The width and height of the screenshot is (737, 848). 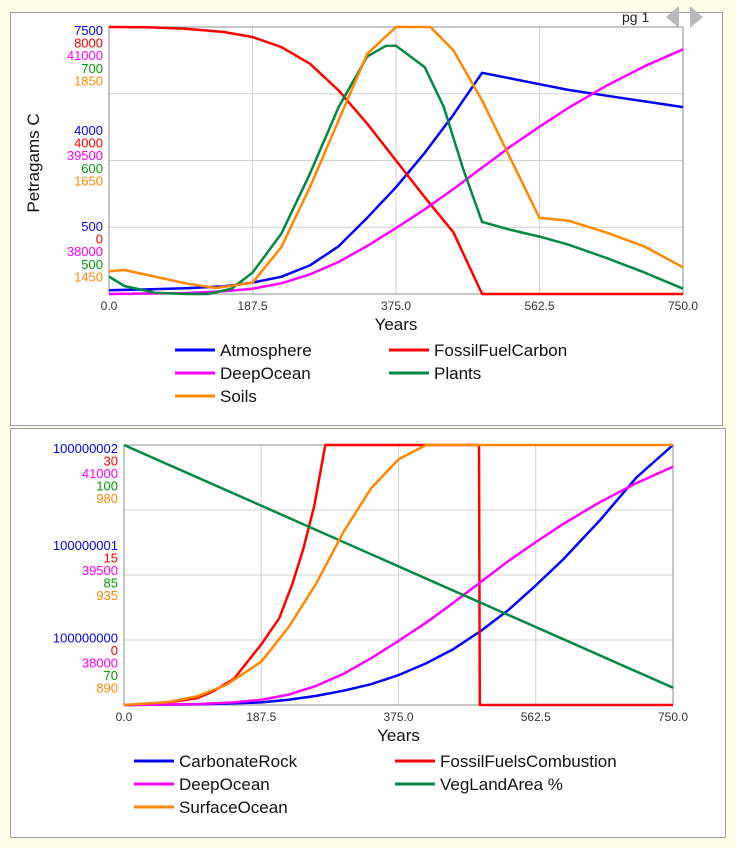 I want to click on y-tick-label-fossilfuelscombustion: 0, so click(x=114, y=650).